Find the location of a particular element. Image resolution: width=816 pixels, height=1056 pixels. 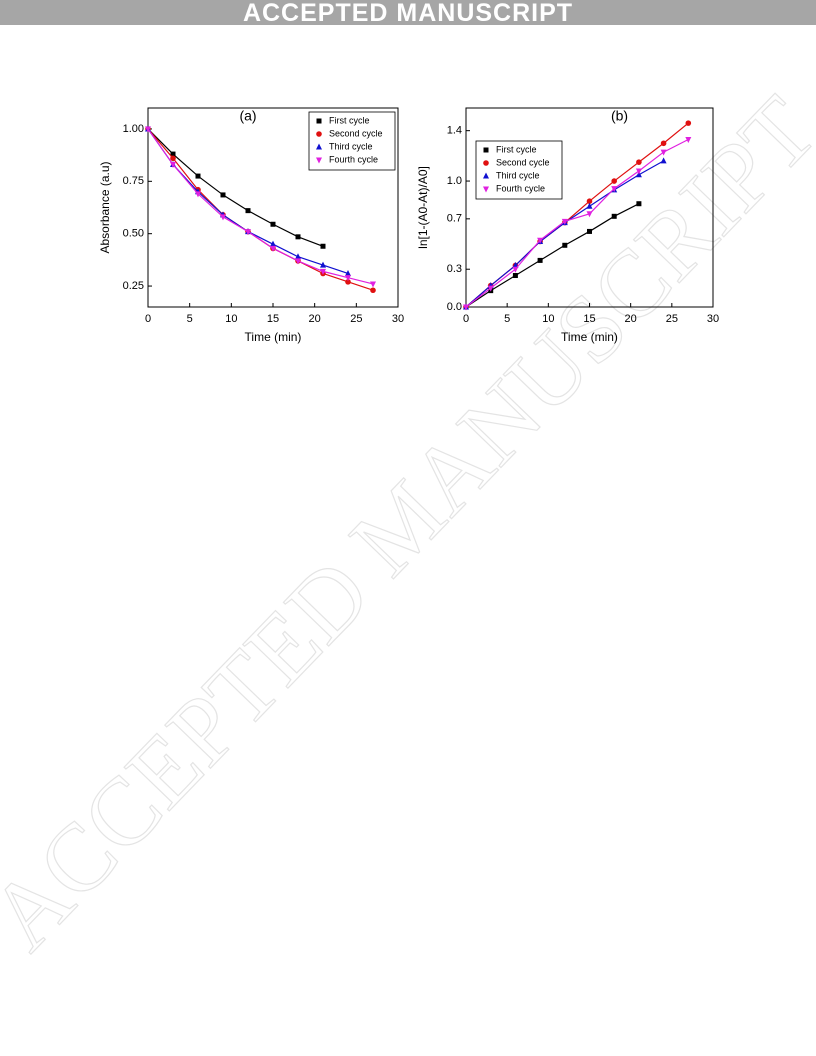

y-tick-label: 1.0 is located at coordinates (454, 181).